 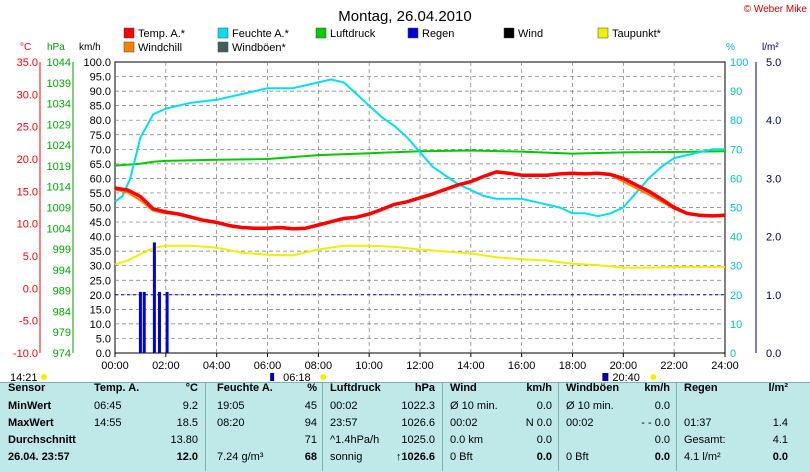 I want to click on wind-tick: 70.0, so click(x=100, y=150).